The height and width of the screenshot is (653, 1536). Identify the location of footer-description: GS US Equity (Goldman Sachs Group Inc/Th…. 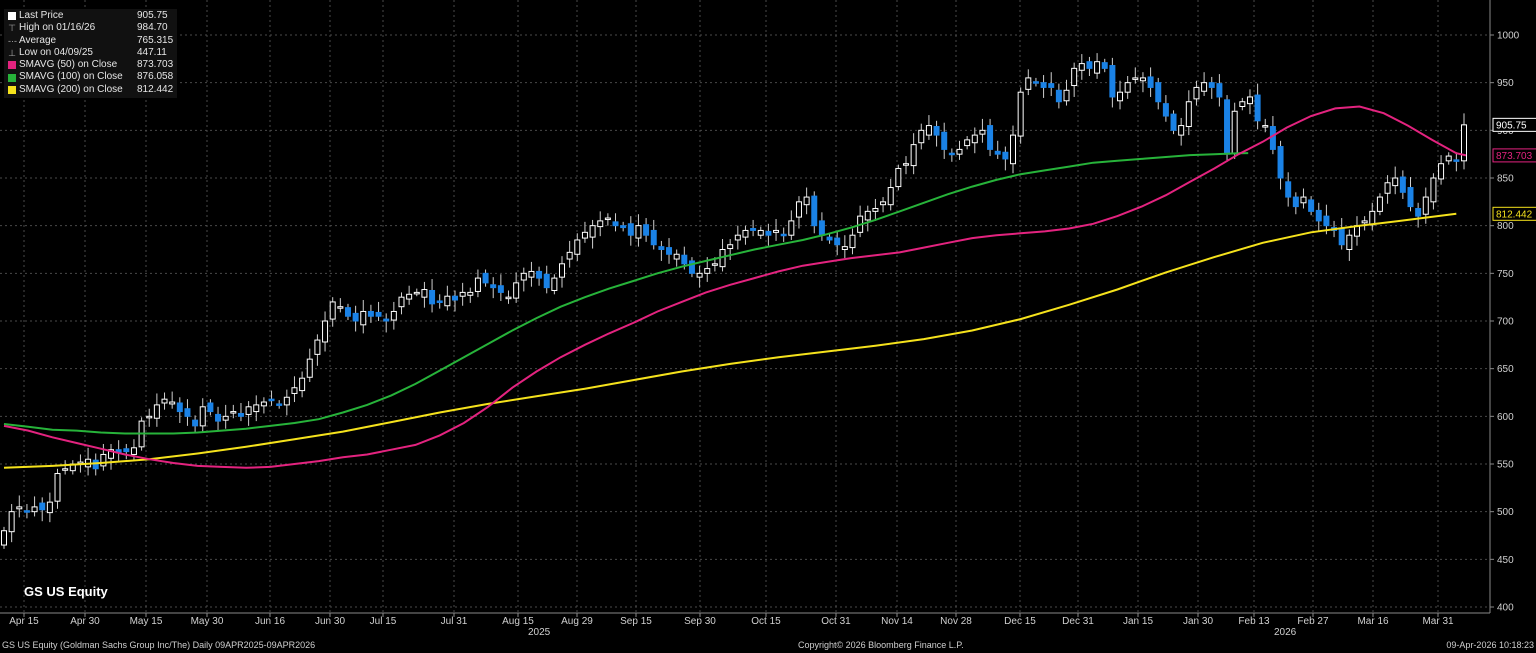
(159, 645).